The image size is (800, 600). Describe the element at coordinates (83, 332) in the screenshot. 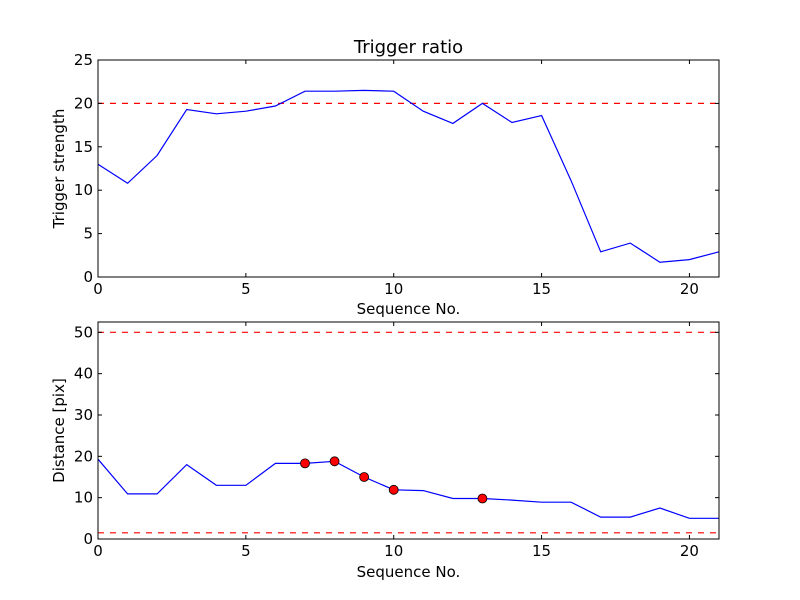

I see `y-tick-label: 50` at that location.